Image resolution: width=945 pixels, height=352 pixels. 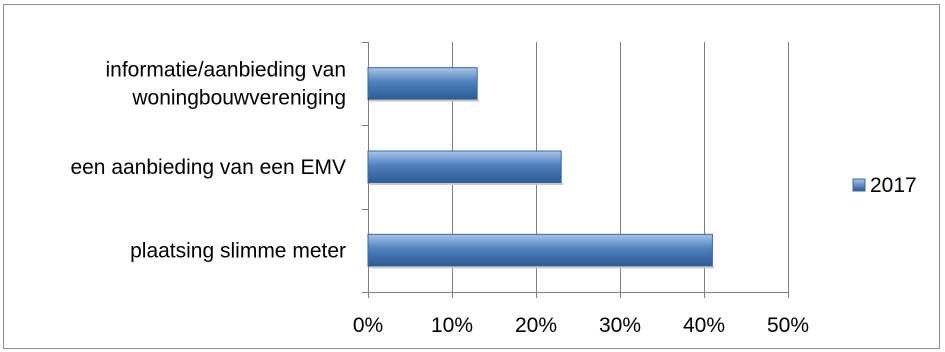 I want to click on category-label: een aanbieding van een EMV, so click(x=208, y=167).